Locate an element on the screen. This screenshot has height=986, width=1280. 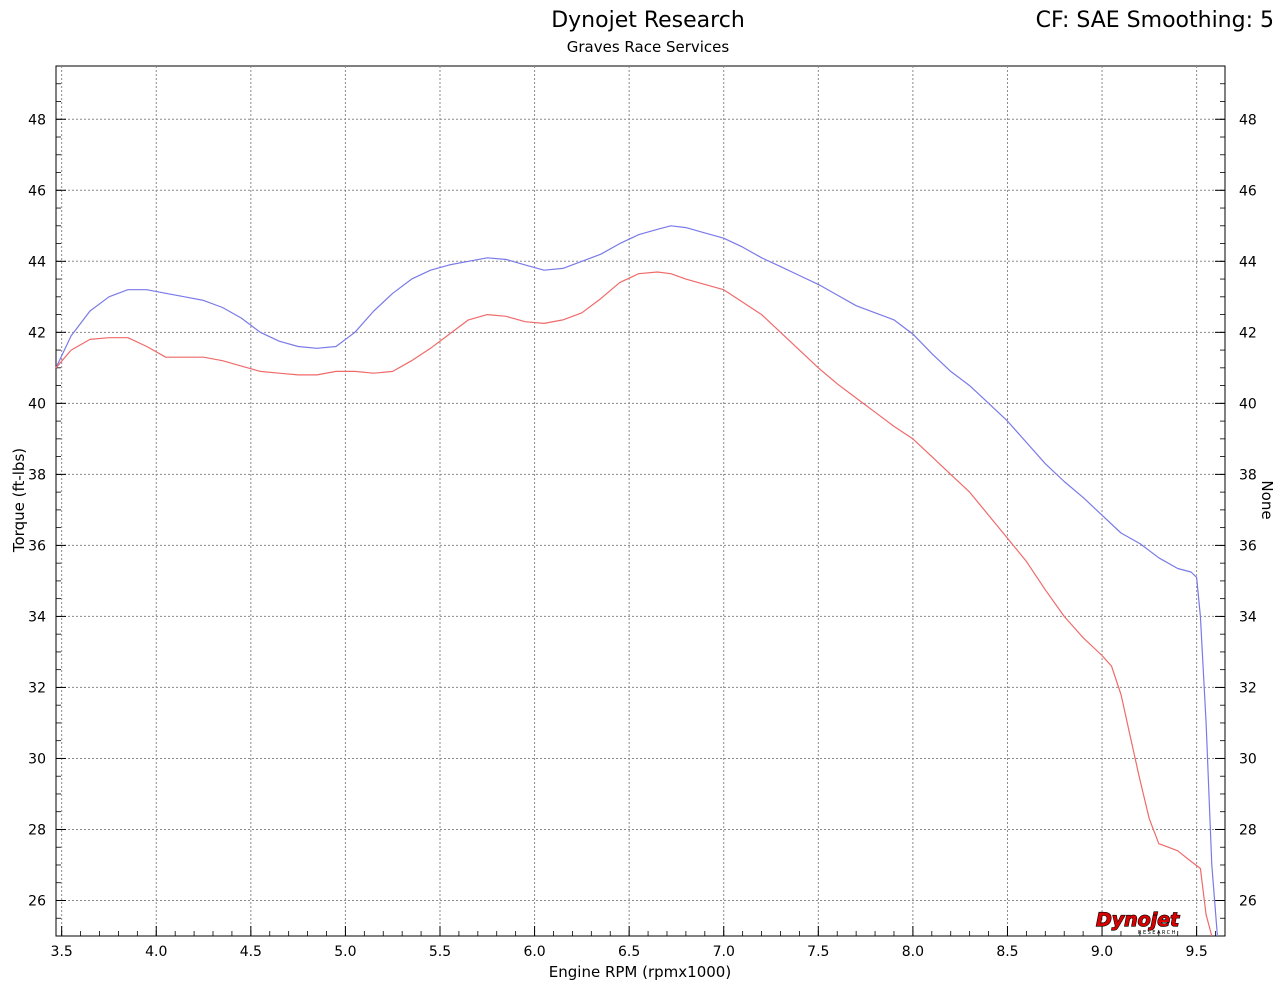
dynojet-logo-text: Dynojet is located at coordinates (1138, 920).